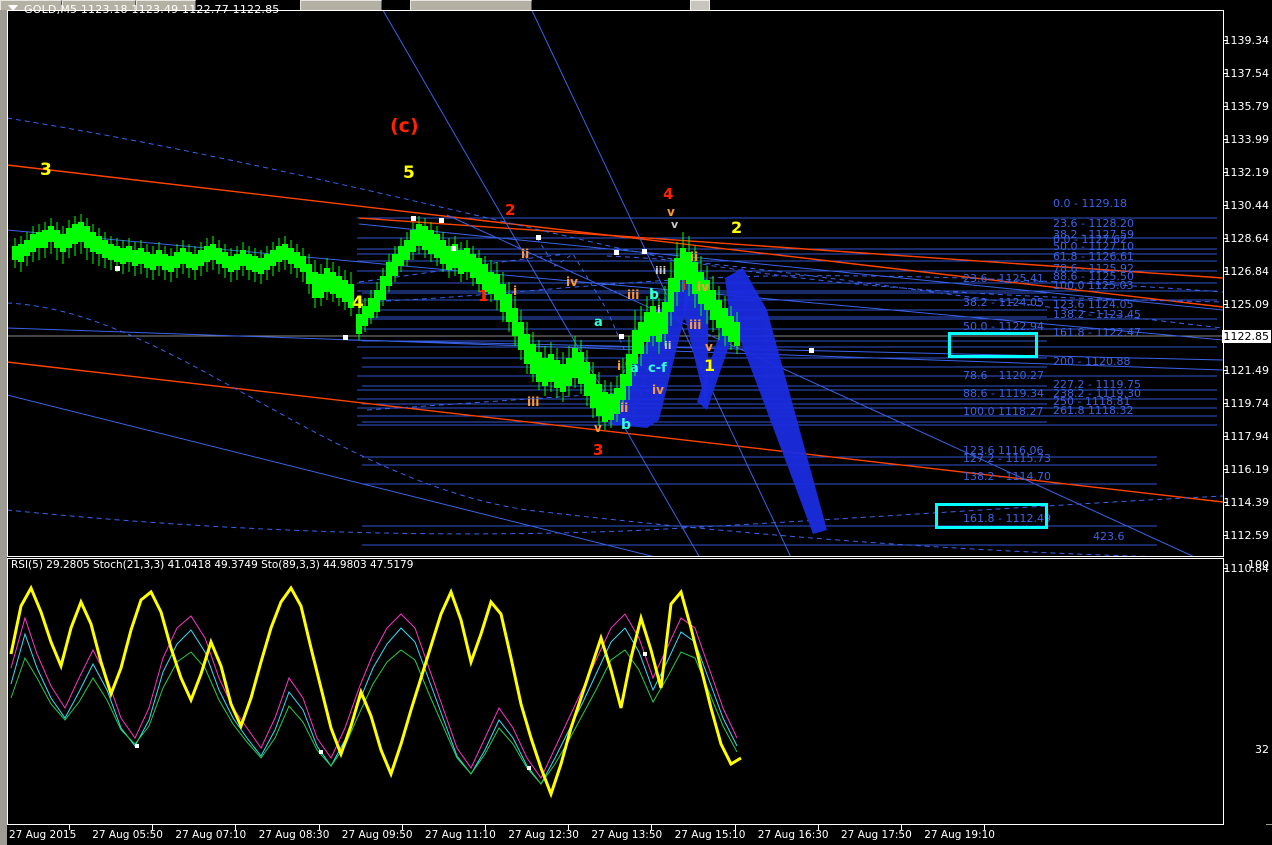 Image resolution: width=1272 pixels, height=845 pixels. What do you see at coordinates (1246, 469) in the screenshot?
I see `price-axis-label: 1116.19` at bounding box center [1246, 469].